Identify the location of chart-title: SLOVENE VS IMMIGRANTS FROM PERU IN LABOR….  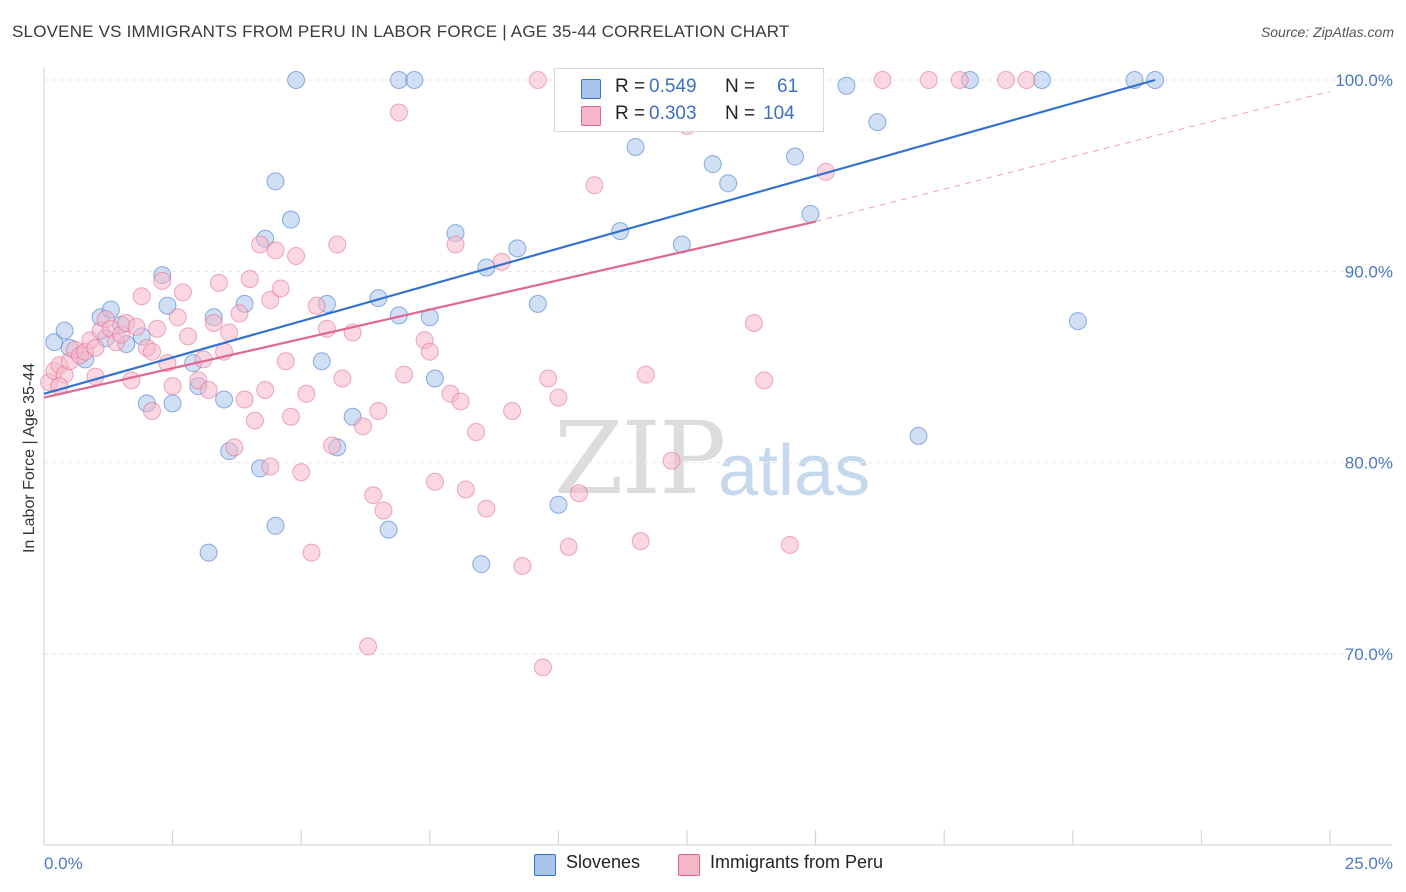
(401, 31).